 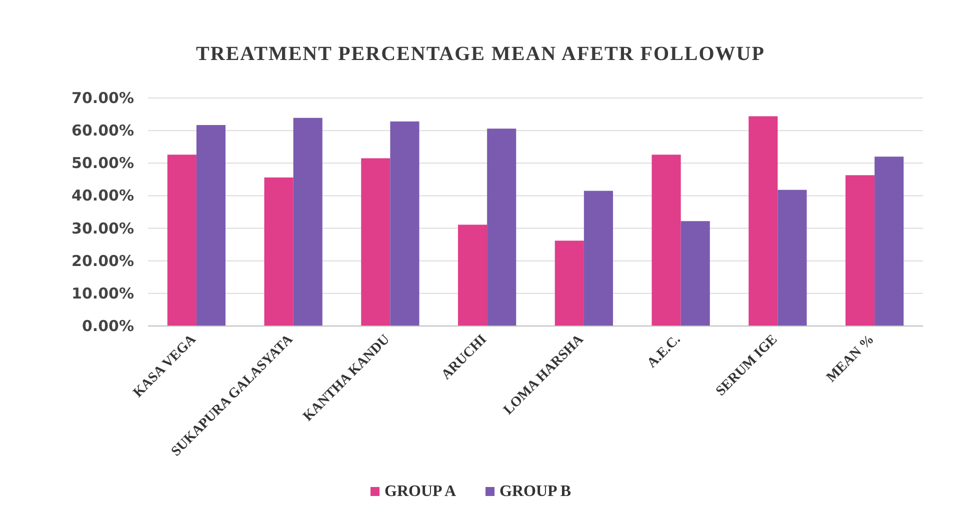 I want to click on y-tick-label: 60.00%, so click(x=103, y=131).